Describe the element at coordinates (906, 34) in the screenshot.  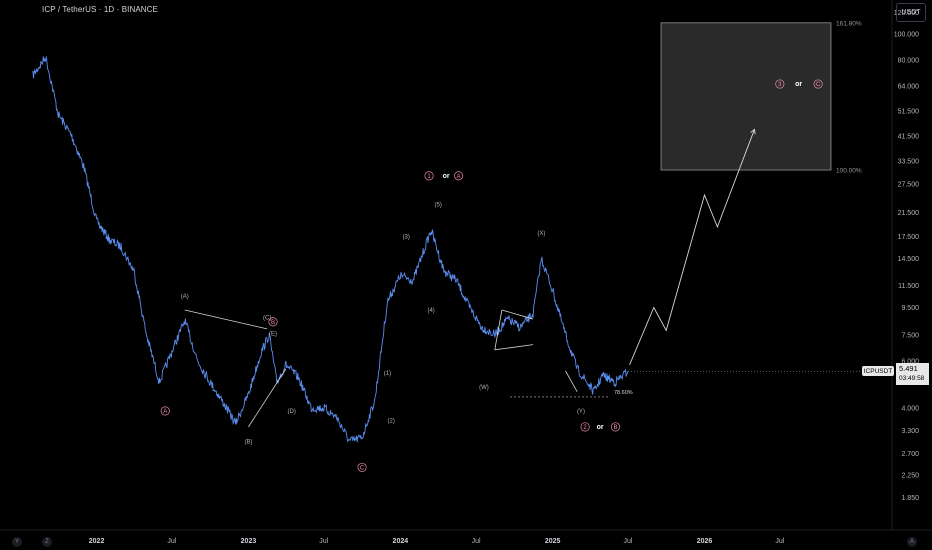
I see `y-tick-label: 100.000` at that location.